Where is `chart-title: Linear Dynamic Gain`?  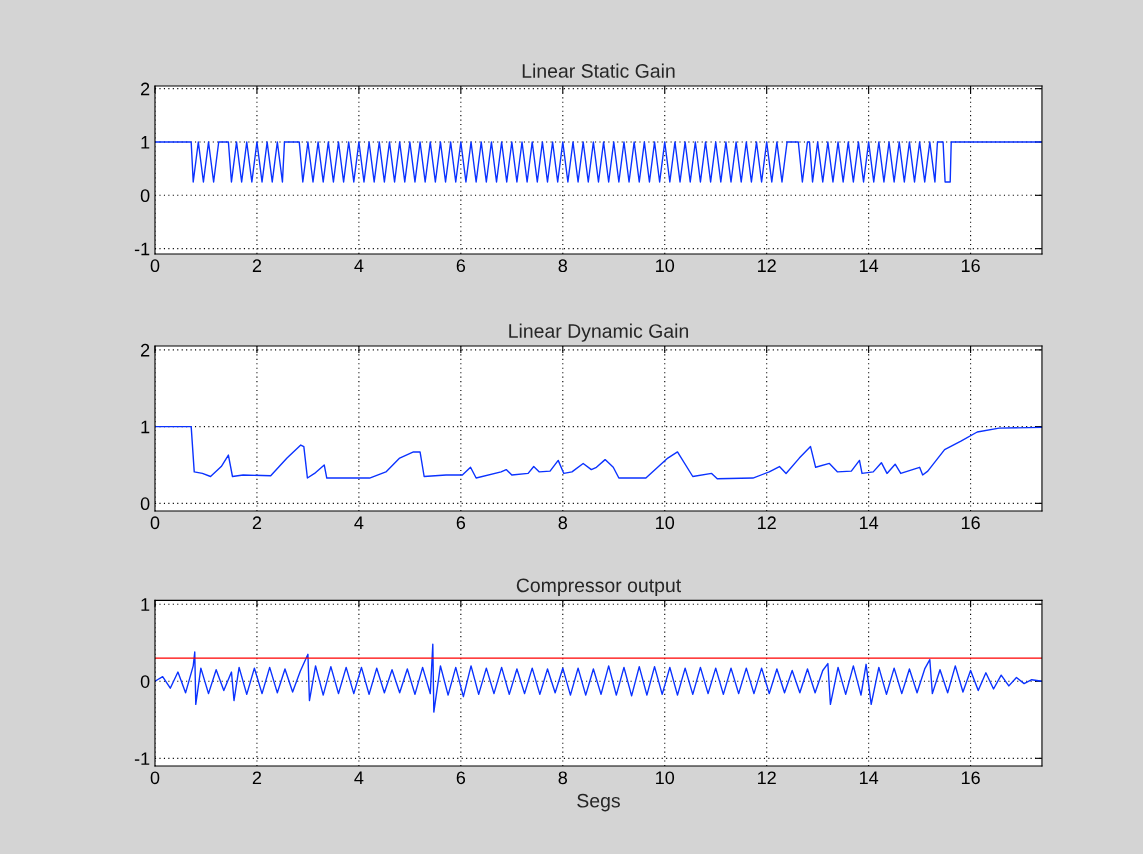 chart-title: Linear Dynamic Gain is located at coordinates (598, 332).